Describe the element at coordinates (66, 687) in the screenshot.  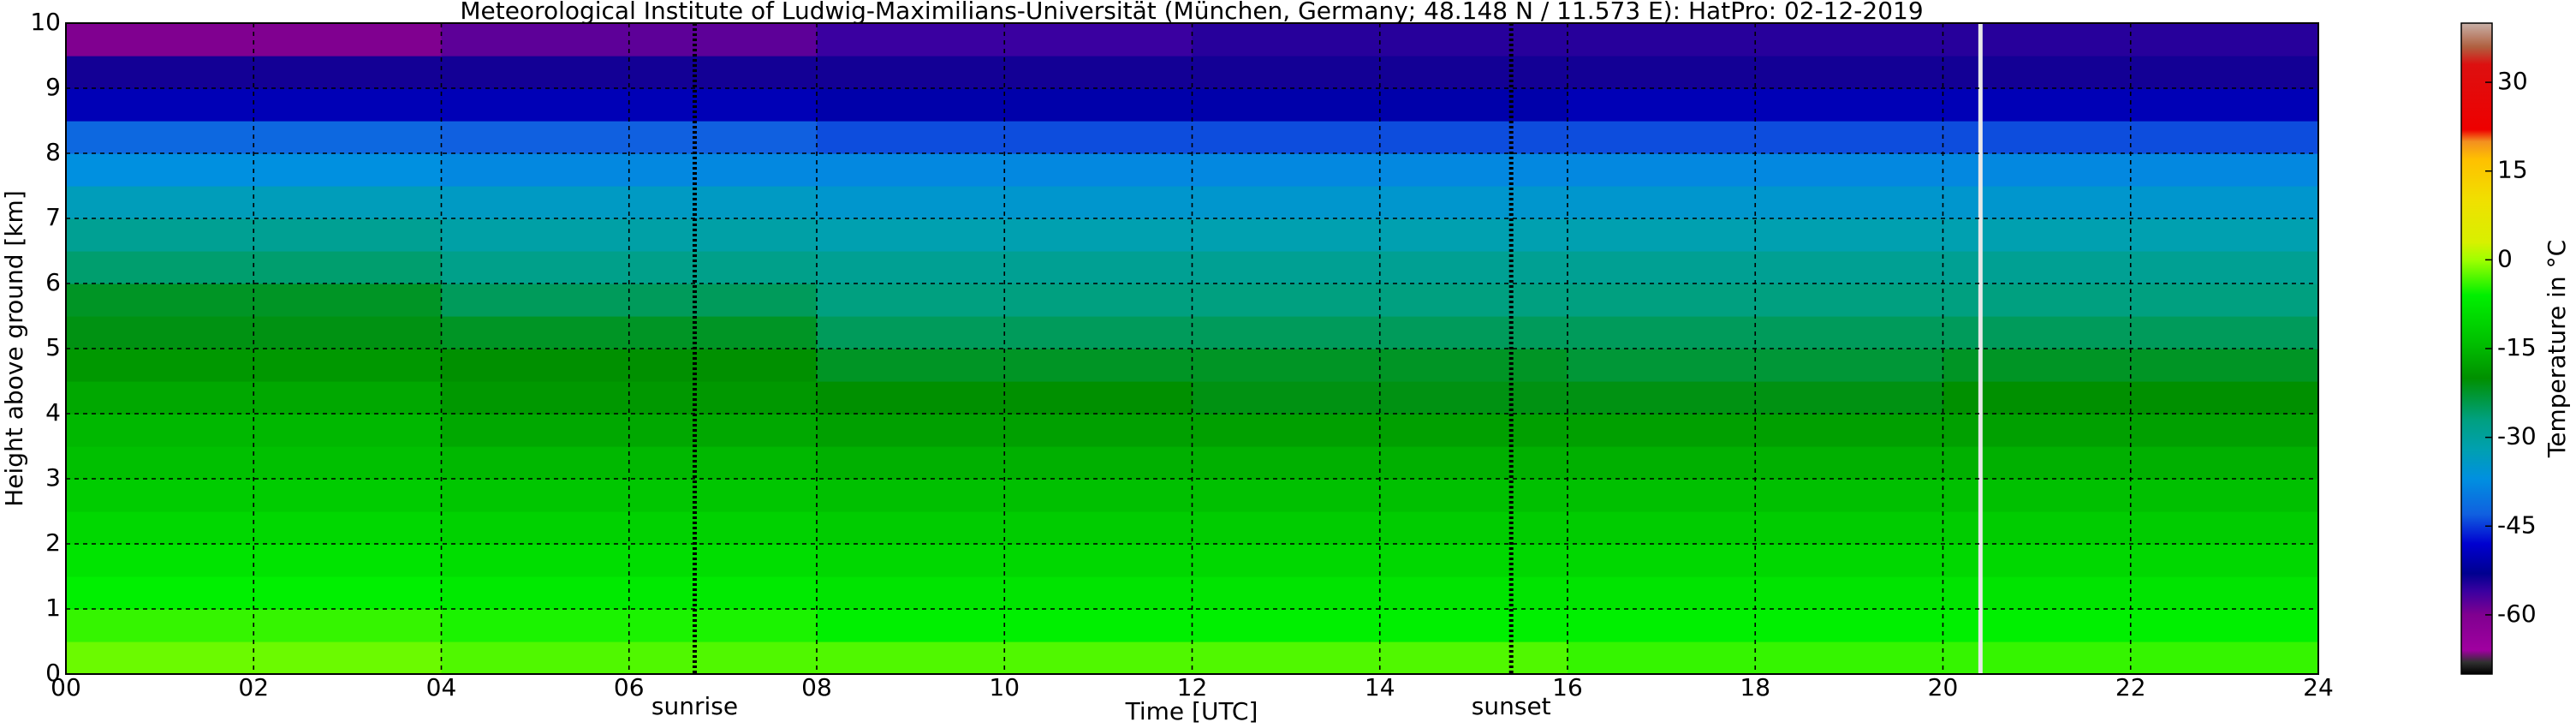
I see `x-tick-label: 00` at that location.